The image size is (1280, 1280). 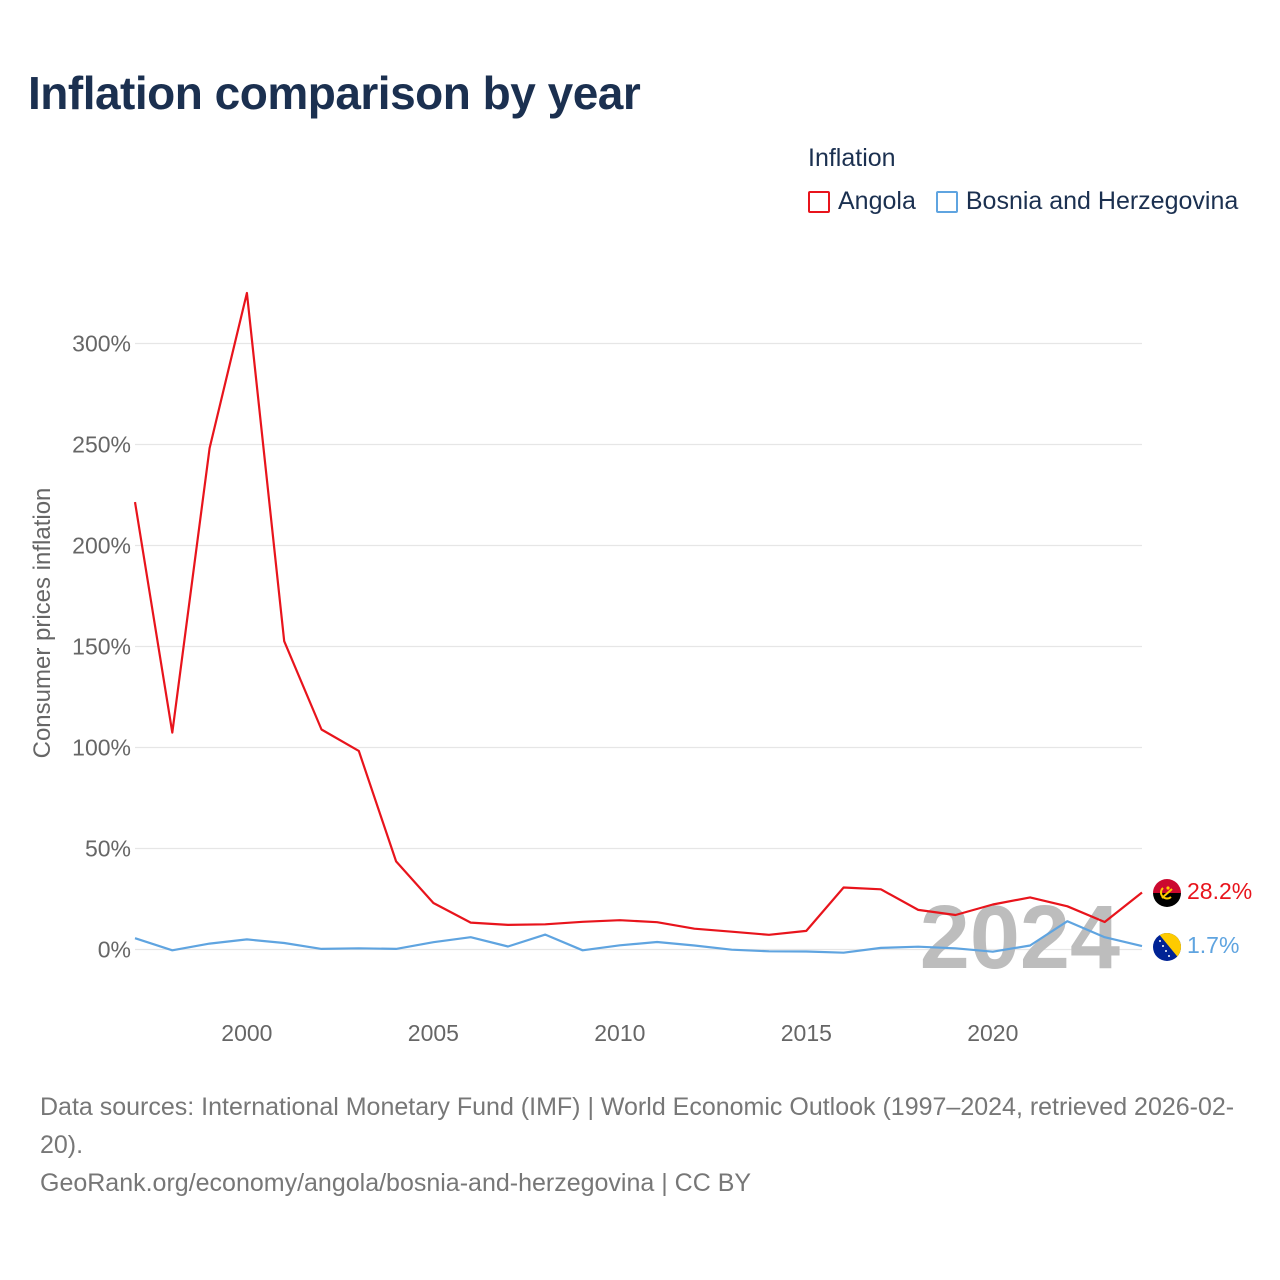 What do you see at coordinates (42, 623) in the screenshot?
I see `y-axis-label: Consumer prices inflation` at bounding box center [42, 623].